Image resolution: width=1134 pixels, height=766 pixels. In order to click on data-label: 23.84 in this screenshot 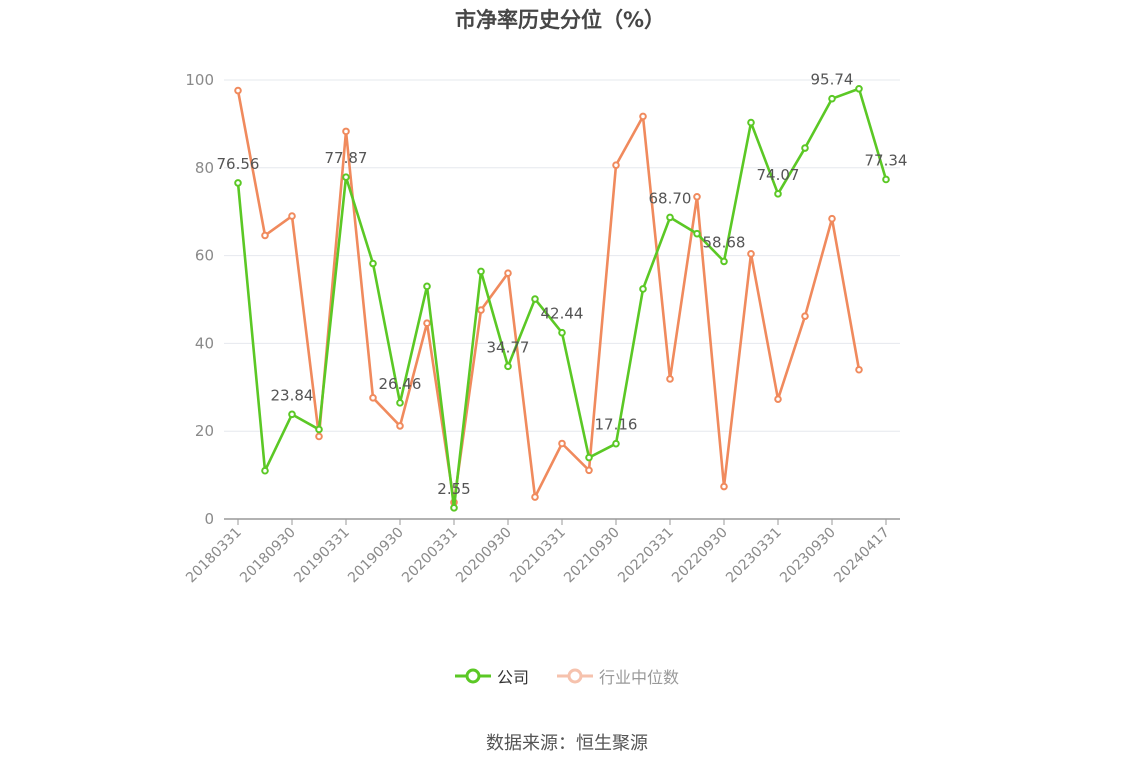, I will do `click(292, 395)`.